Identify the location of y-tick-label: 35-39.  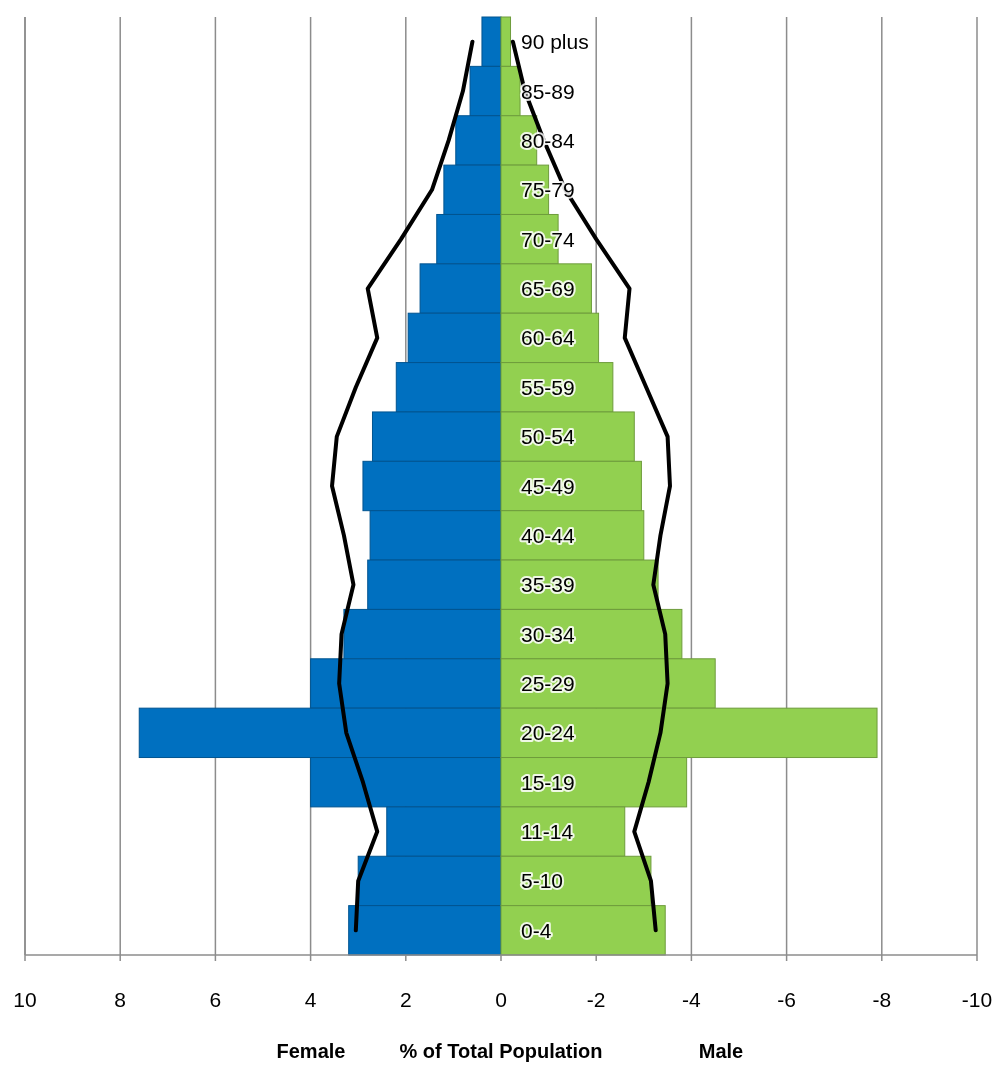
(548, 585).